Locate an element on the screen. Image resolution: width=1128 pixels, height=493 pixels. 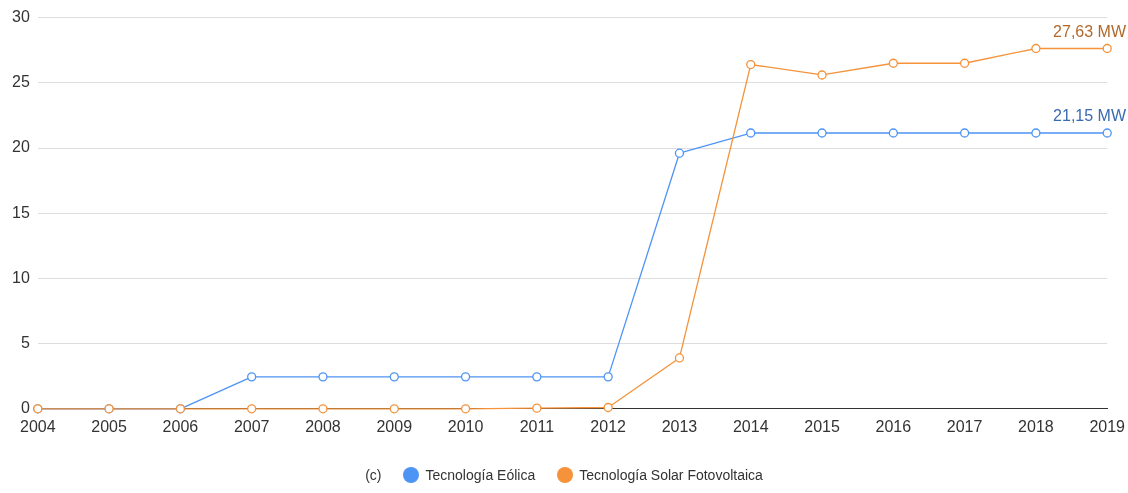
x-tick-label: 2005 is located at coordinates (109, 426).